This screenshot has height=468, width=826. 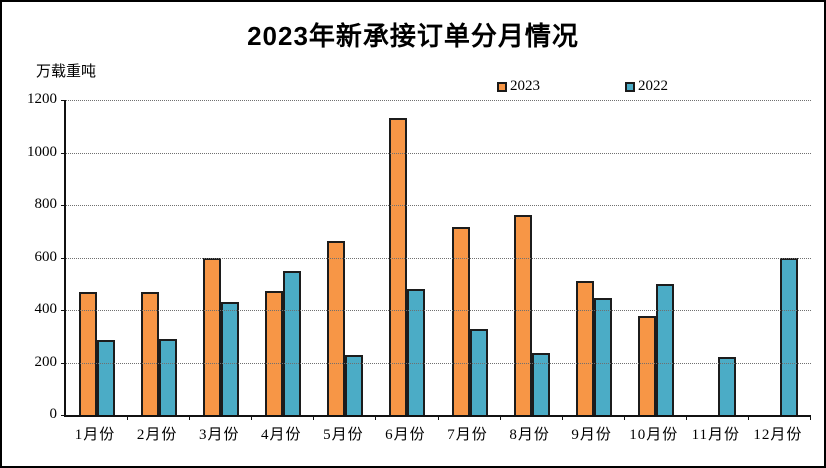 I want to click on x-label-6月份: 6月份, so click(x=405, y=435).